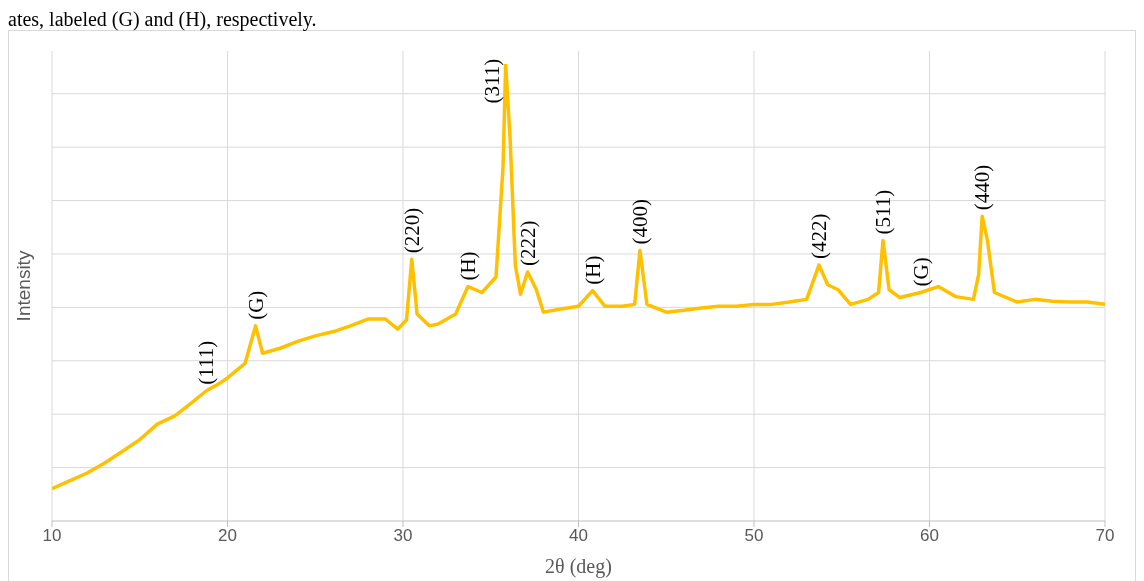 This screenshot has height=581, width=1144. Describe the element at coordinates (639, 221) in the screenshot. I see `annotation: (400)` at that location.